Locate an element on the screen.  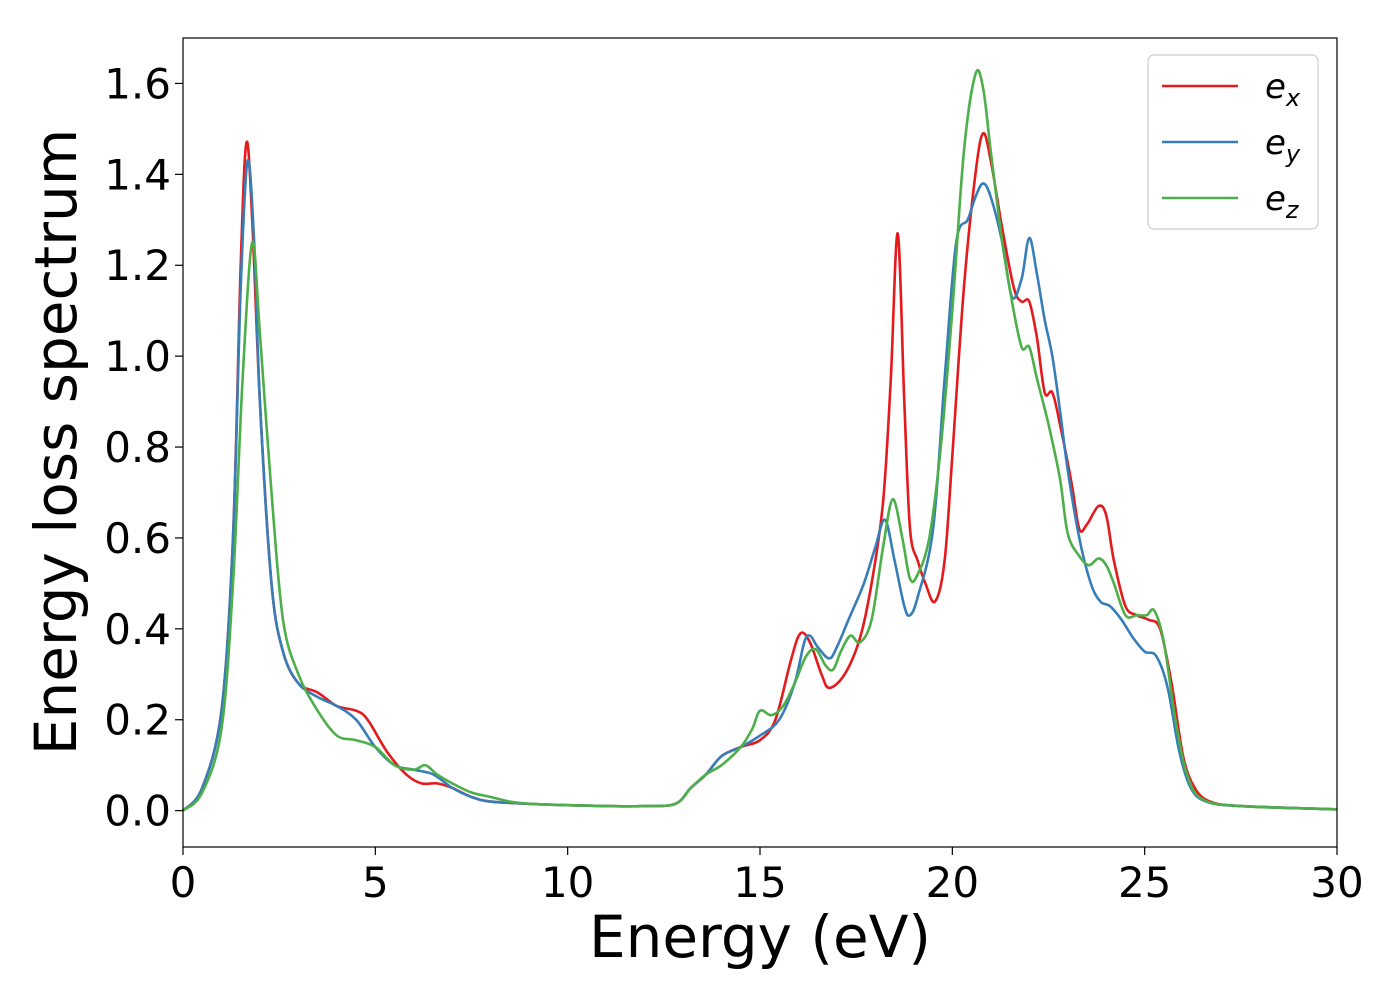
y-axis: 0.0 0.2 0.4 0.6 0.8 1.0 1.2 1.4 1.6 is located at coordinates (143, 447).